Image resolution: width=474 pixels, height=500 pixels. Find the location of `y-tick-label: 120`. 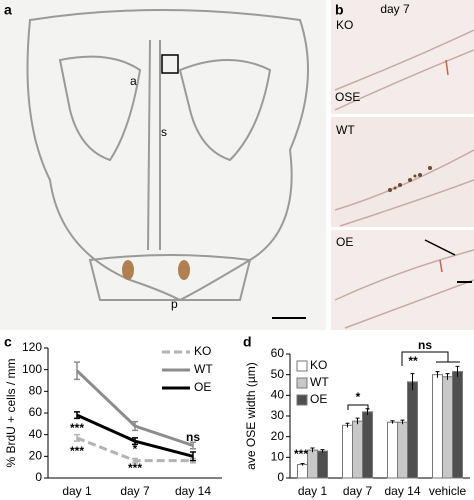

y-tick-label: 120 is located at coordinates (32, 347).